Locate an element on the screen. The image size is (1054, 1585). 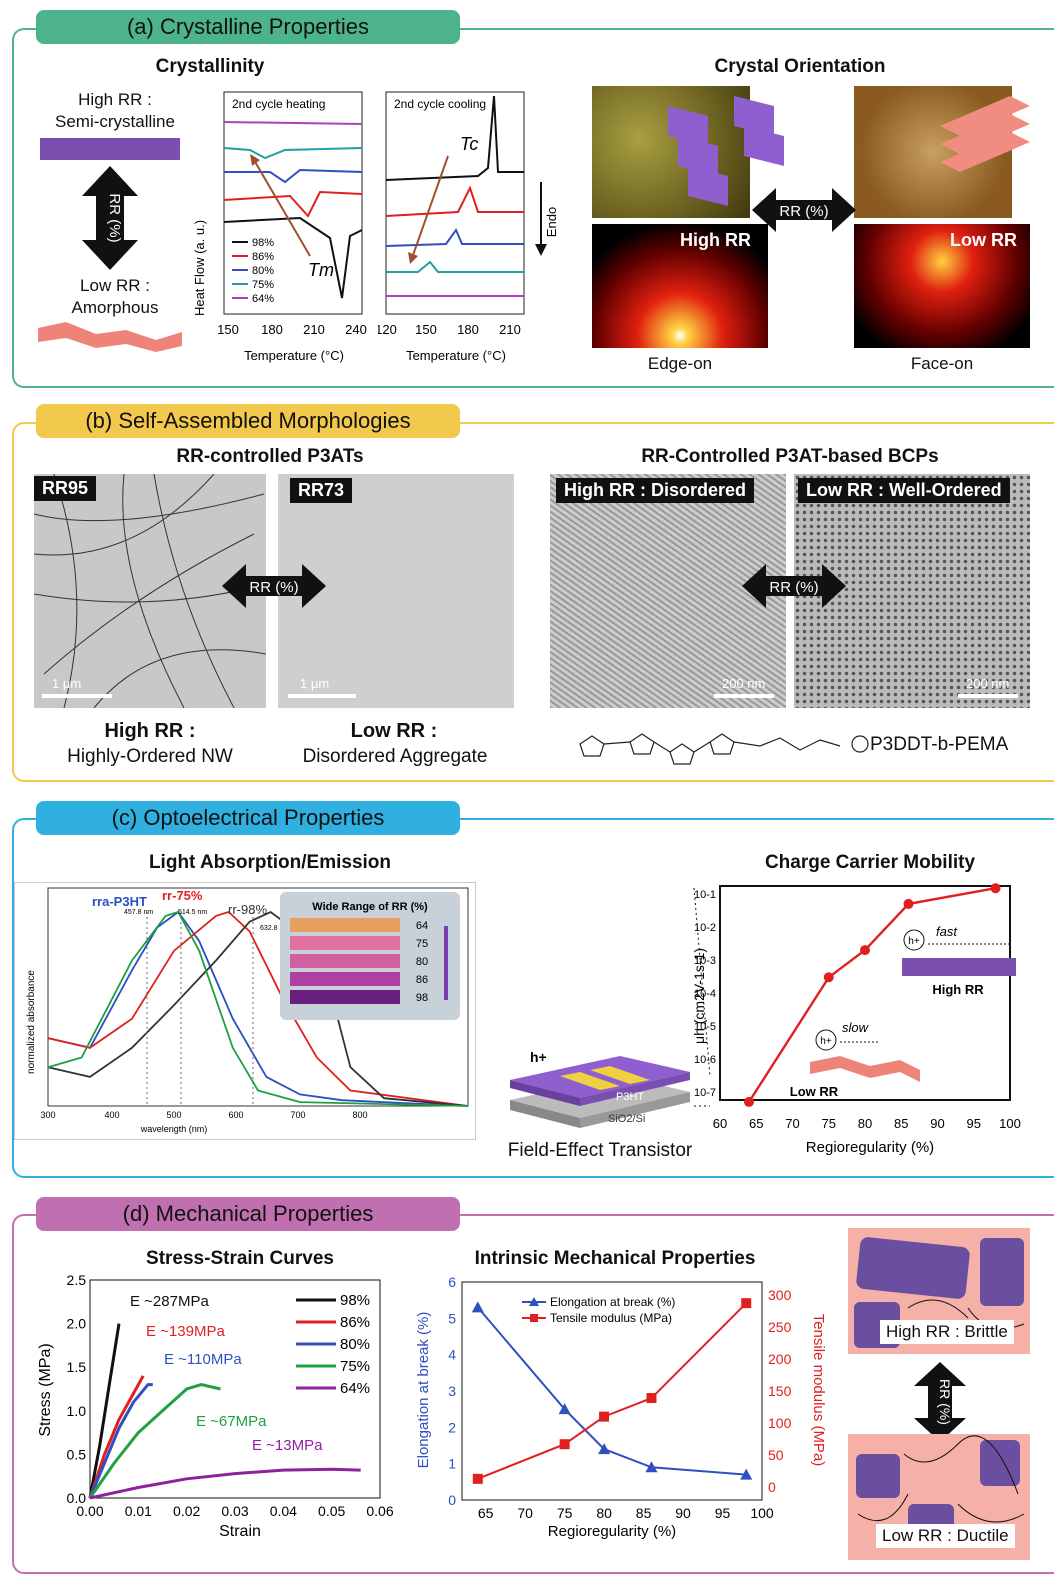
ss-series-86% is located at coordinates (116, 1437).